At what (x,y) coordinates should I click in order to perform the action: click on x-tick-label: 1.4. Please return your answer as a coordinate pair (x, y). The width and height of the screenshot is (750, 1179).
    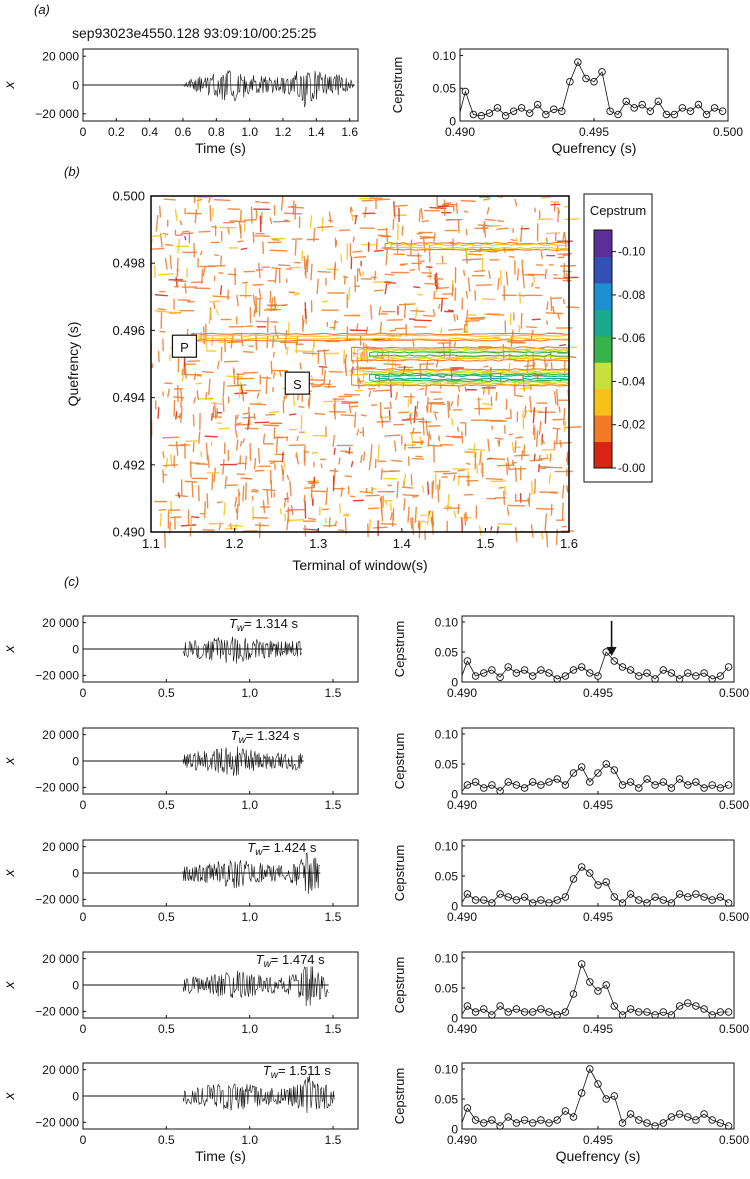
    Looking at the image, I should click on (402, 543).